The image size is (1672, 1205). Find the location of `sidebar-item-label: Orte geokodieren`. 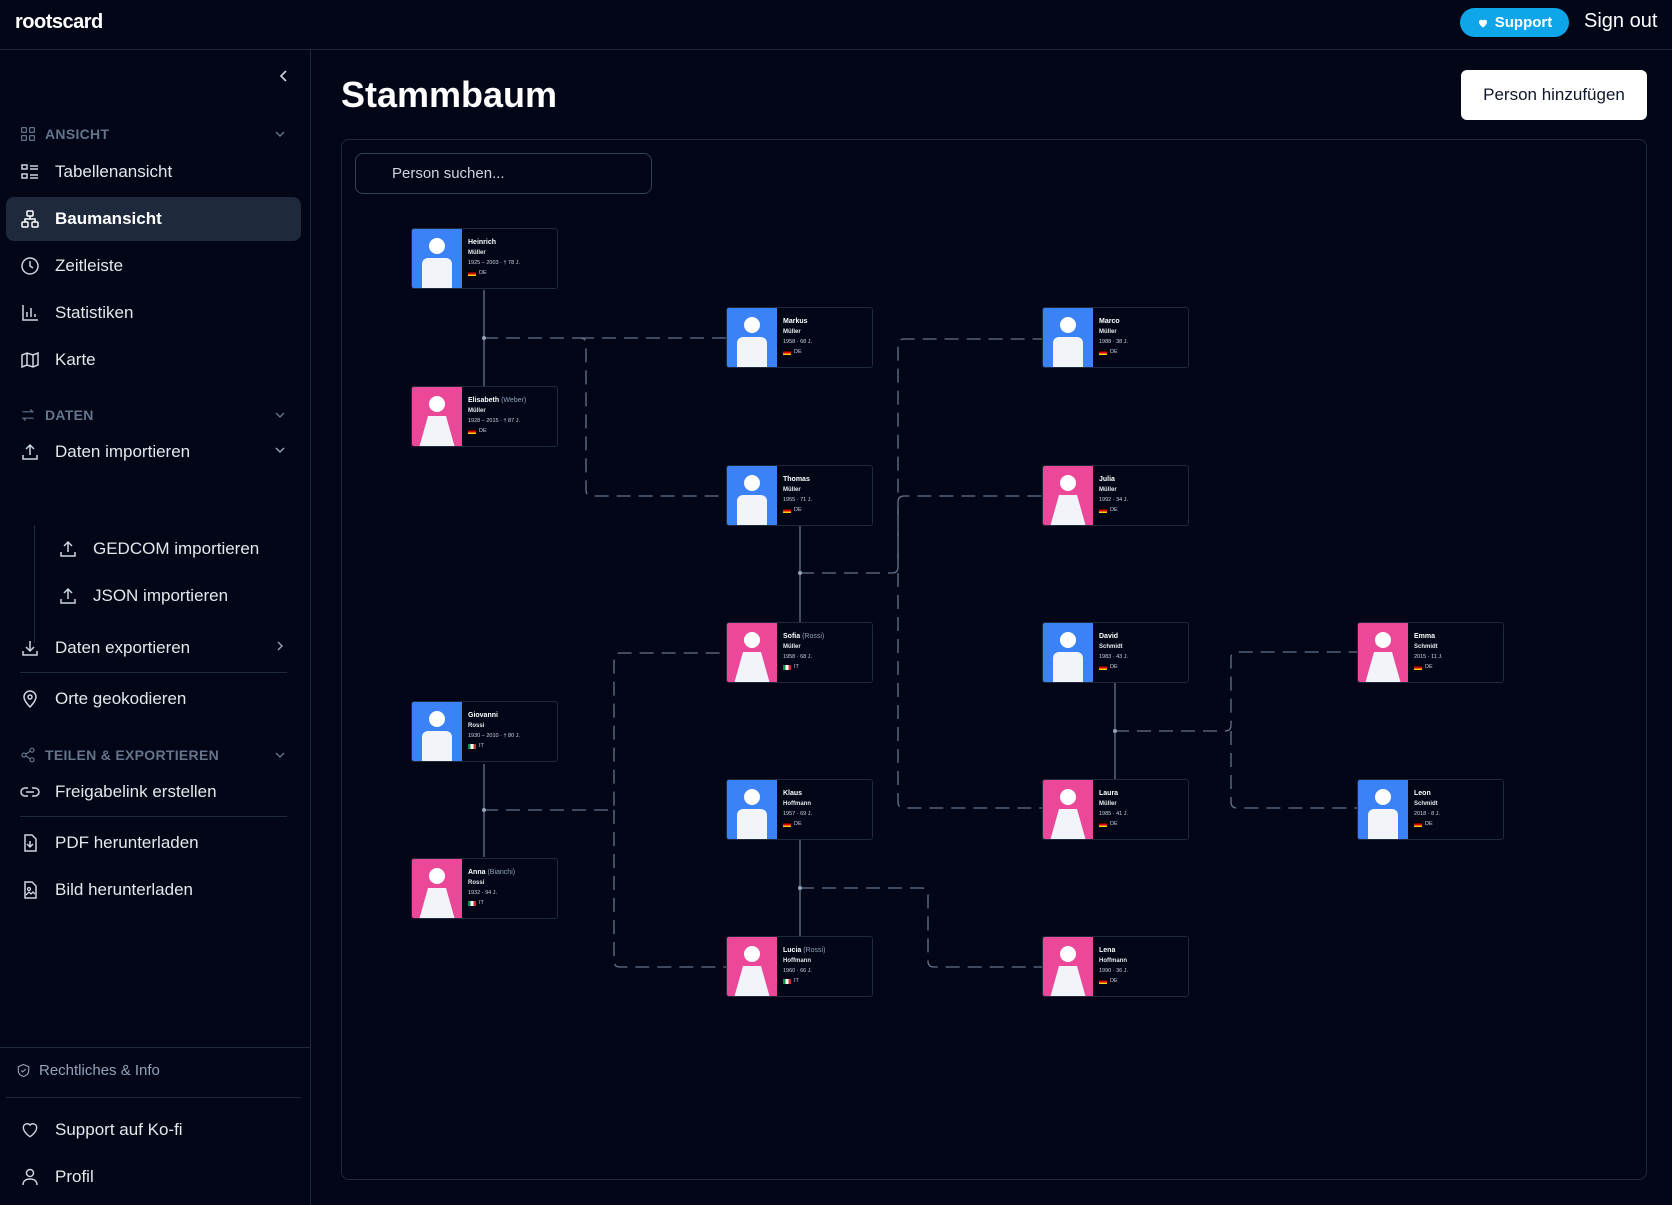

sidebar-item-label: Orte geokodieren is located at coordinates (121, 698).